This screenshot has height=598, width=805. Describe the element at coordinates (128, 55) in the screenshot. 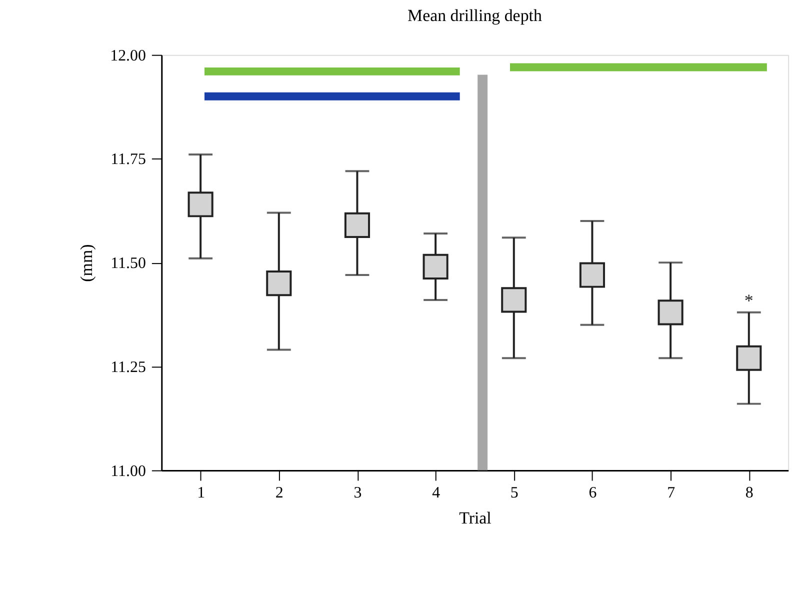

I see `y-tick-label: 12.00` at that location.